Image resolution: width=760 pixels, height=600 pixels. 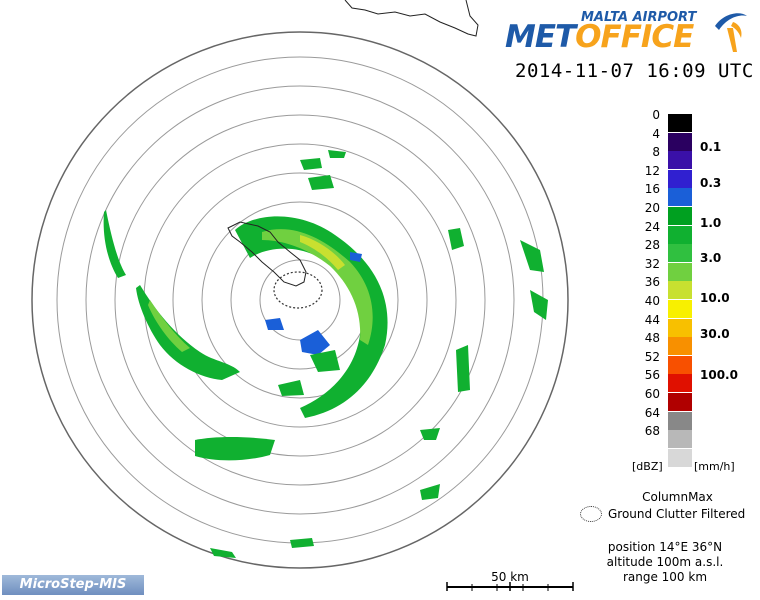 I want to click on scale-bar: 50 km, so click(x=510, y=581).